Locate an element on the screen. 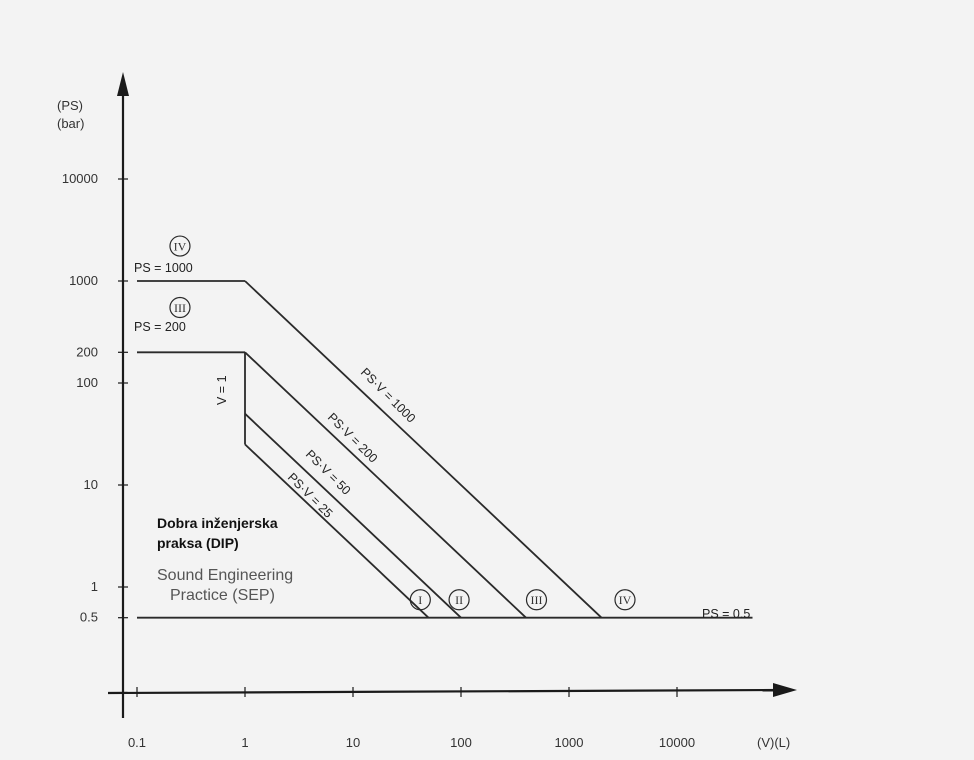 The width and height of the screenshot is (974, 760). sep-label-line1: Sound Engineering is located at coordinates (225, 575).